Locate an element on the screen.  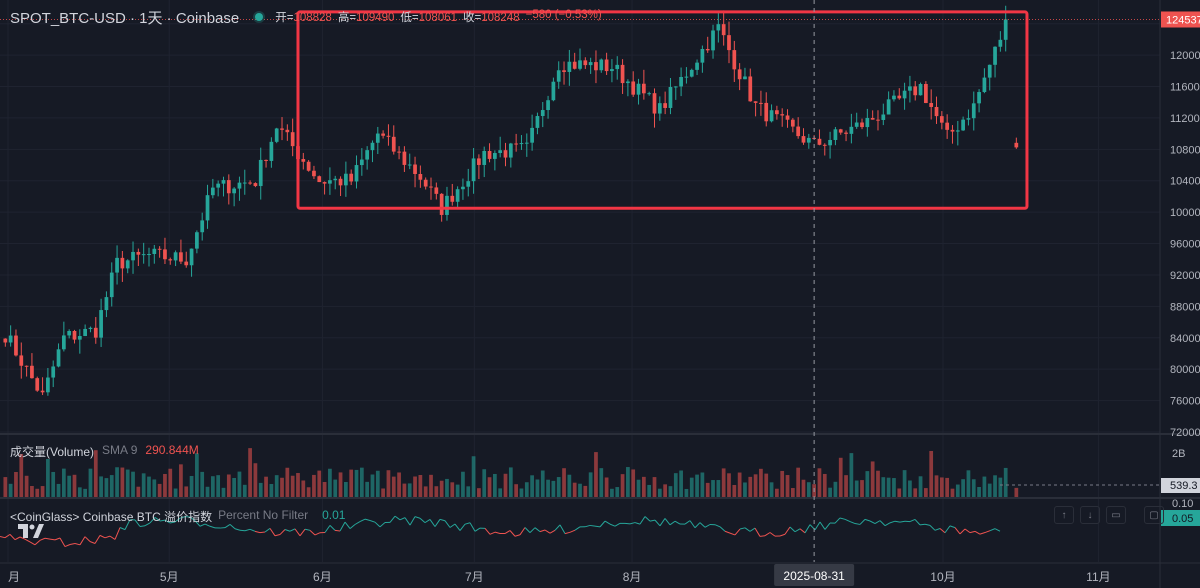
crosshair-date-label: 2025-08-31 is located at coordinates (814, 576).